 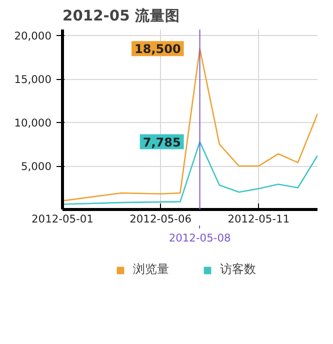 What do you see at coordinates (199, 238) in the screenshot?
I see `ref-line-label: 2012-05-08` at bounding box center [199, 238].